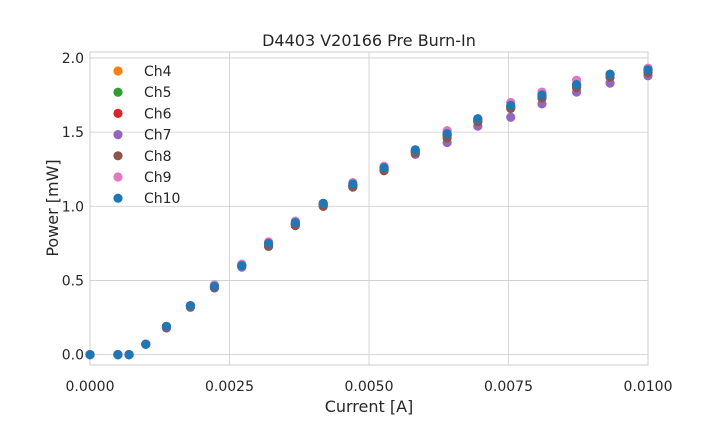 Image resolution: width=720 pixels, height=432 pixels. I want to click on chart-title: D4403 V20166 Pre Burn-In, so click(369, 40).